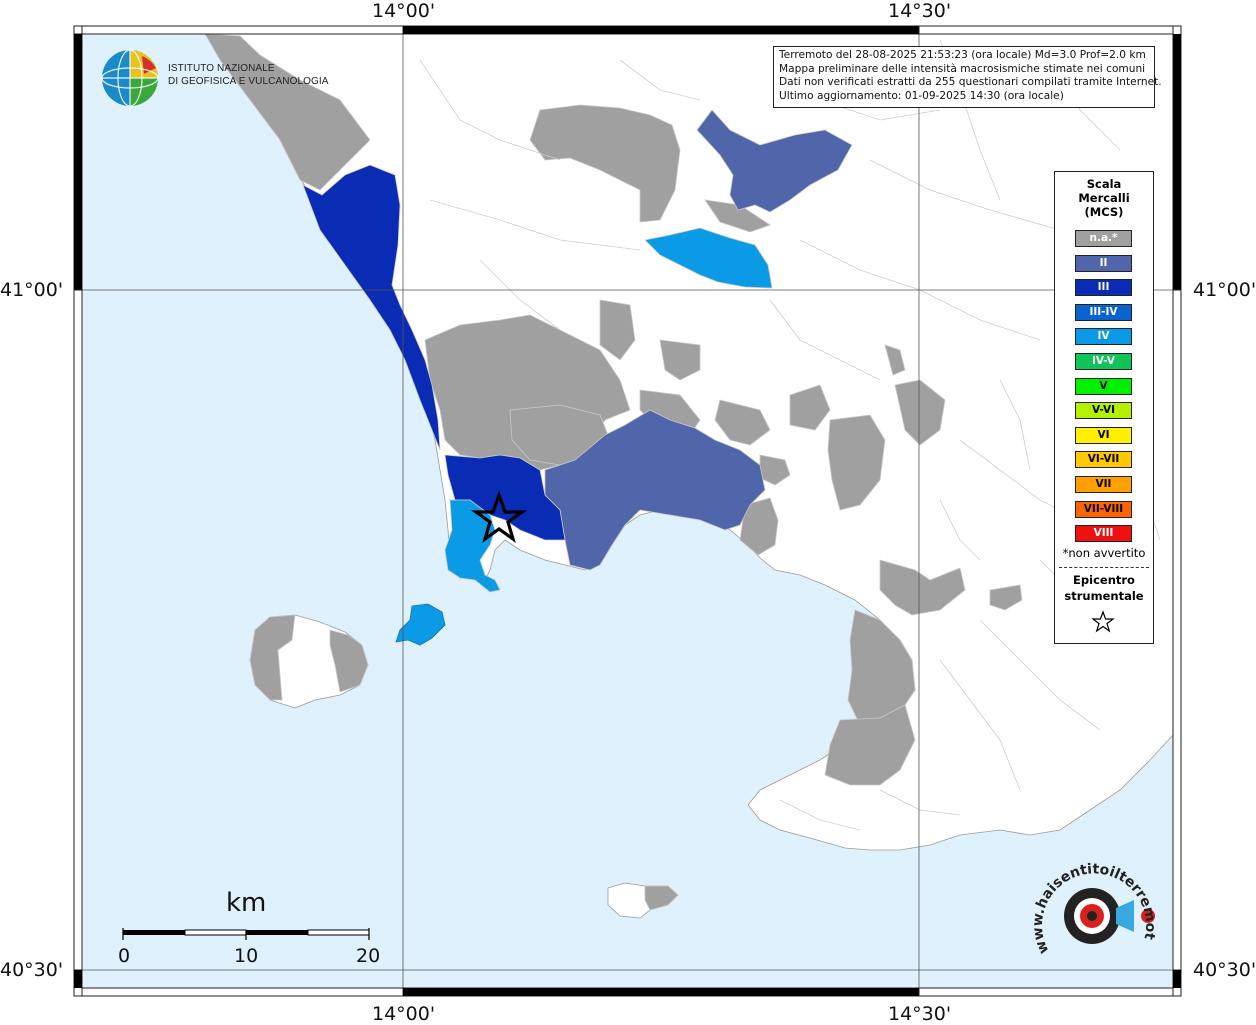 The height and width of the screenshot is (1025, 1256). Describe the element at coordinates (124, 956) in the screenshot. I see `scale-tick: 0` at that location.